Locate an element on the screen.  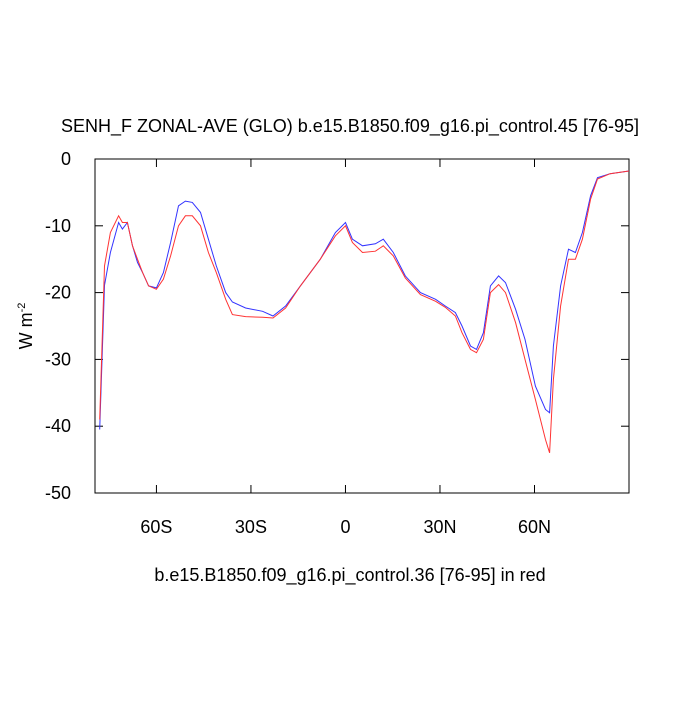
y-tick-label: 0 is located at coordinates (66, 159).